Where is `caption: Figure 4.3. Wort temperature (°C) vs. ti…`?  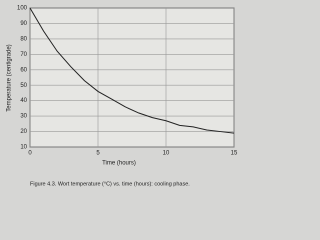 caption: Figure 4.3. Wort temperature (°C) vs. ti… is located at coordinates (110, 184).